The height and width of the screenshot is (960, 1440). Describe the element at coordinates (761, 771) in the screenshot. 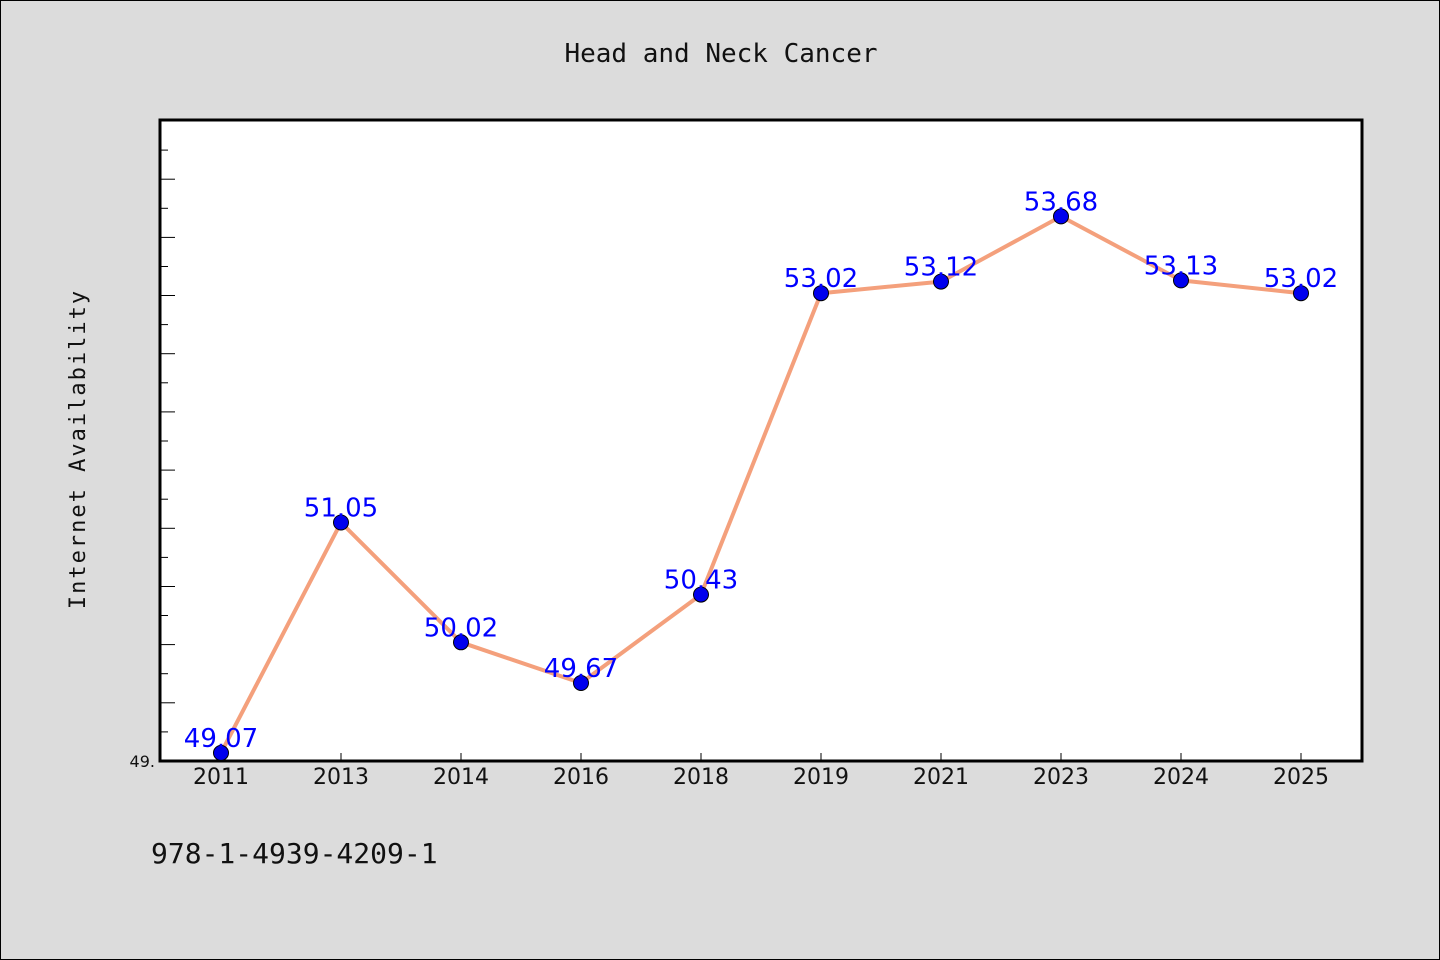

I see `x-axis-ticks: 2011 2013 2014 2016 2018 2019 2021 2023 2024 2025` at that location.